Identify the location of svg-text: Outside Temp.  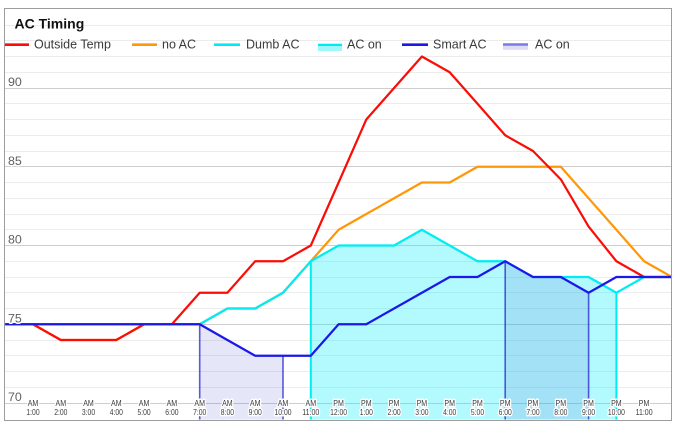
(72, 44).